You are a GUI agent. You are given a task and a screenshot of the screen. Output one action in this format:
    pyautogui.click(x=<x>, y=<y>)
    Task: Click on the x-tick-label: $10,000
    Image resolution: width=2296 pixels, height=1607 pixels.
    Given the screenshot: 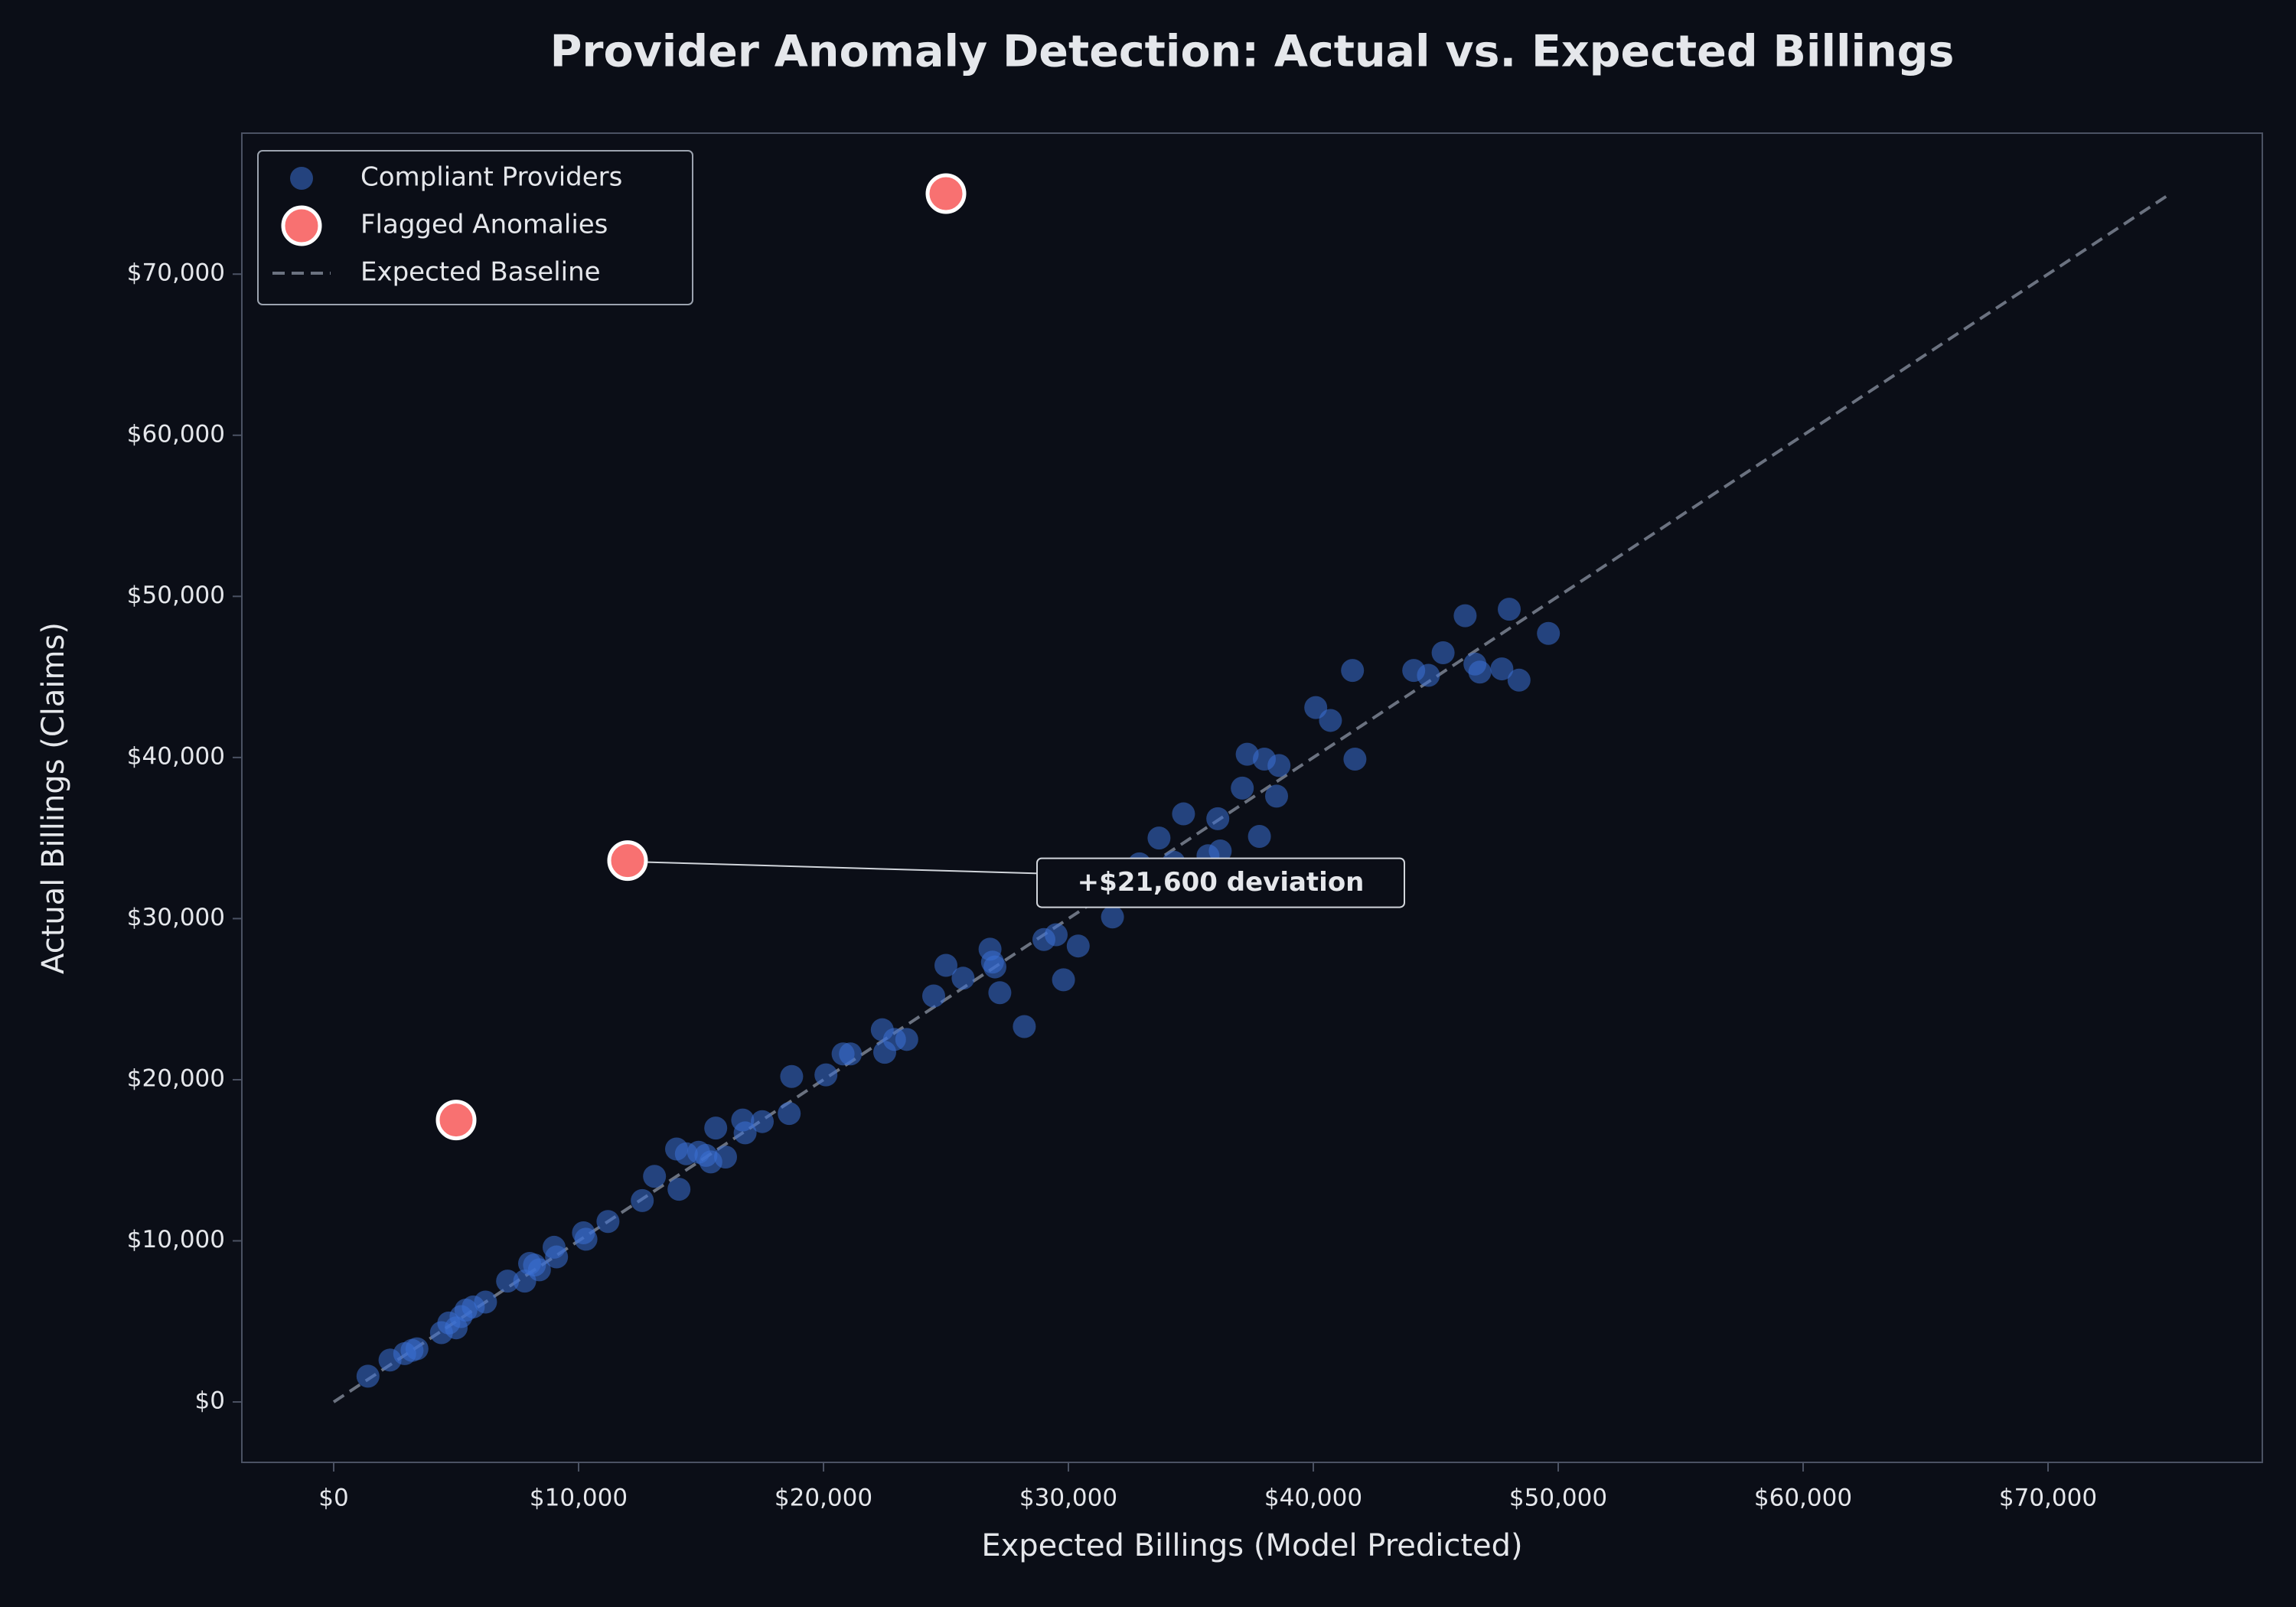 What is the action you would take?
    pyautogui.click(x=579, y=1498)
    